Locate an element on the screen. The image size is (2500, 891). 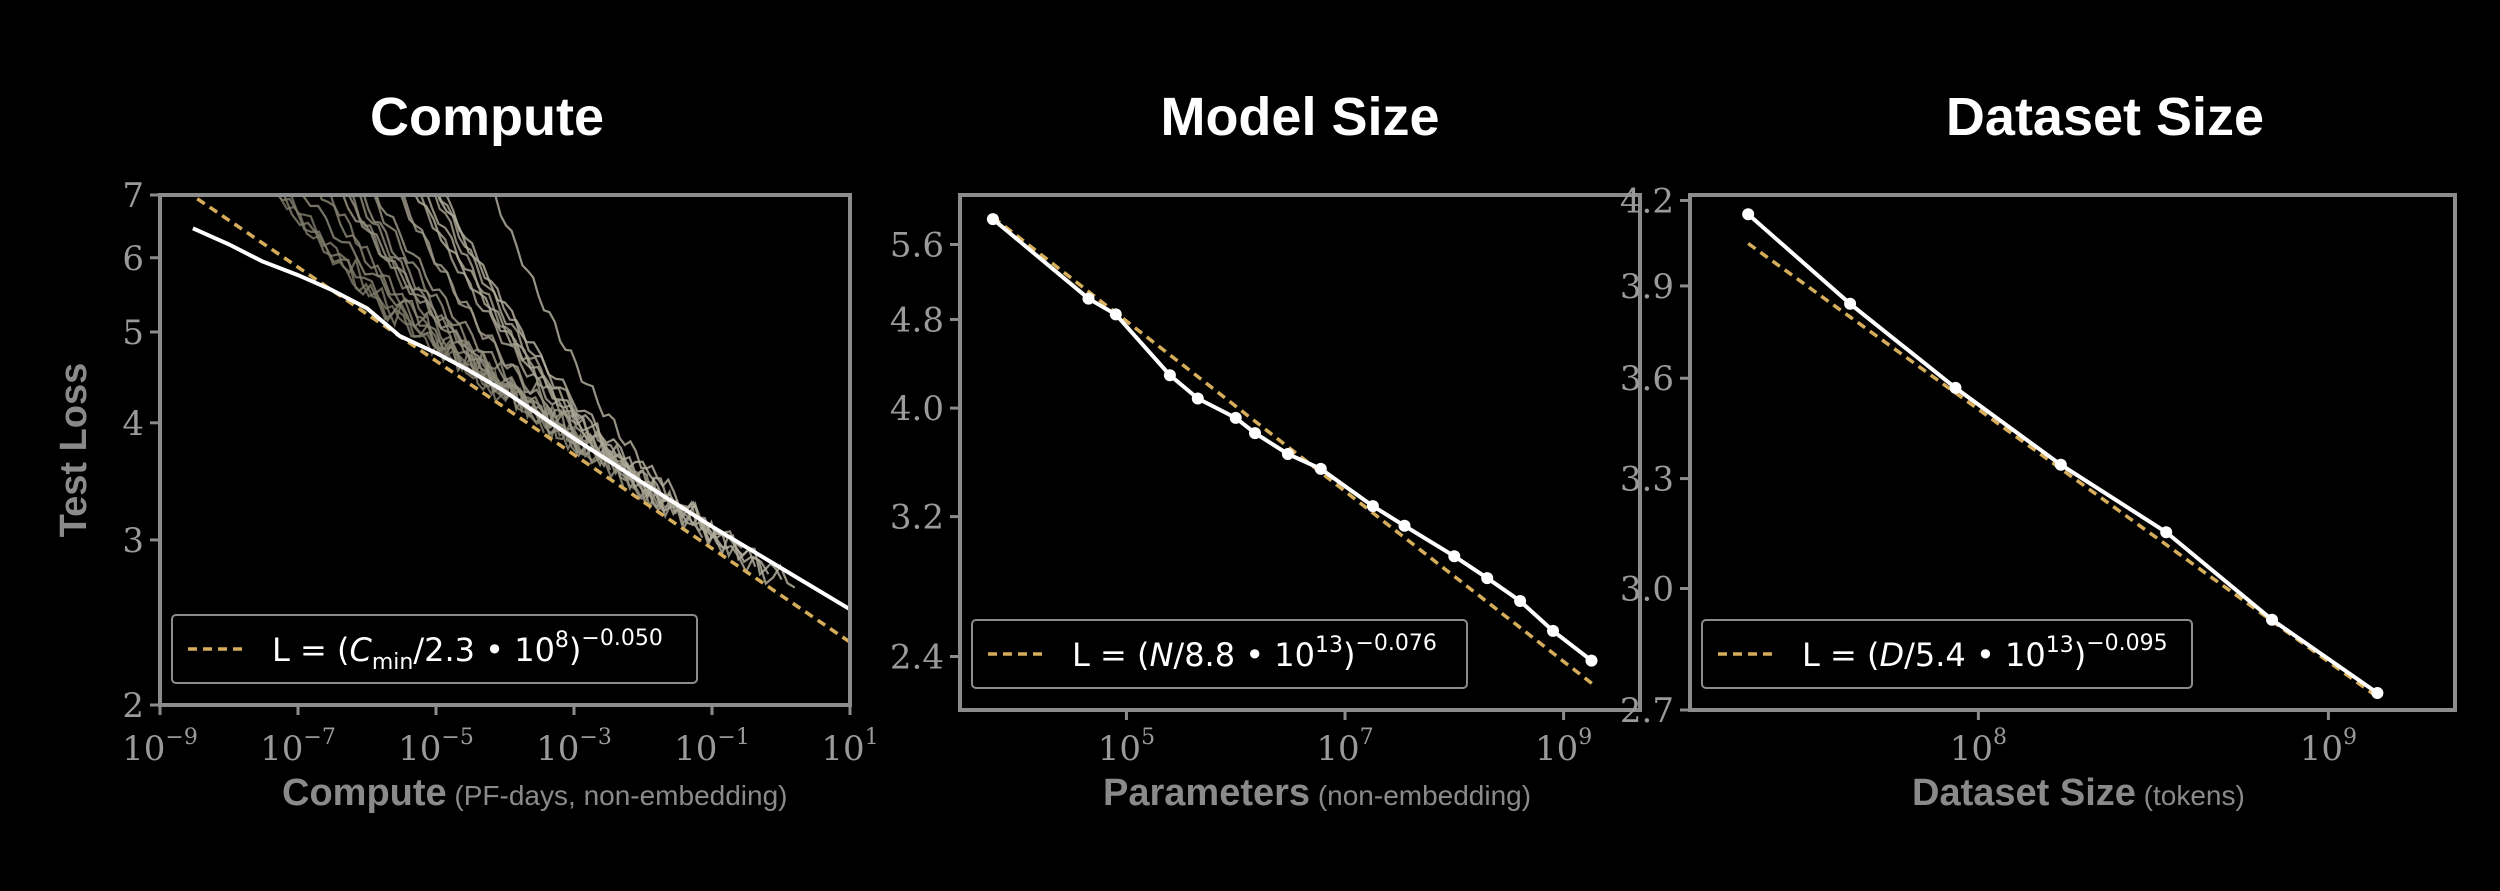
x-axis-label: Parameters (non-embedding) is located at coordinates (1317, 793).